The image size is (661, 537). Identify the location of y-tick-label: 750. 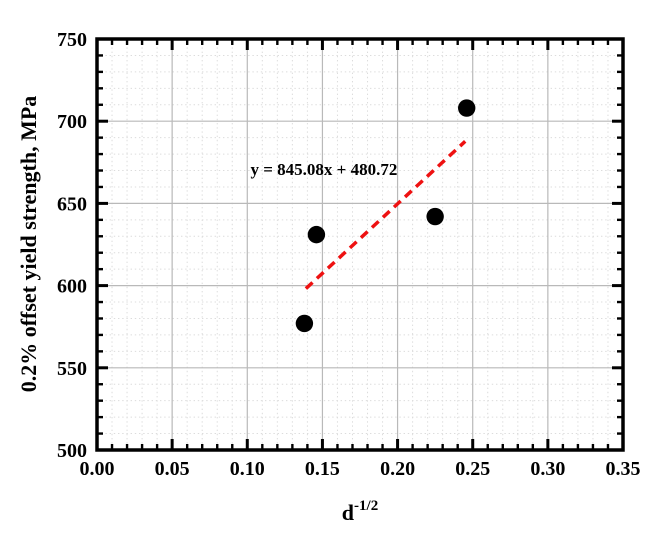
(72, 40).